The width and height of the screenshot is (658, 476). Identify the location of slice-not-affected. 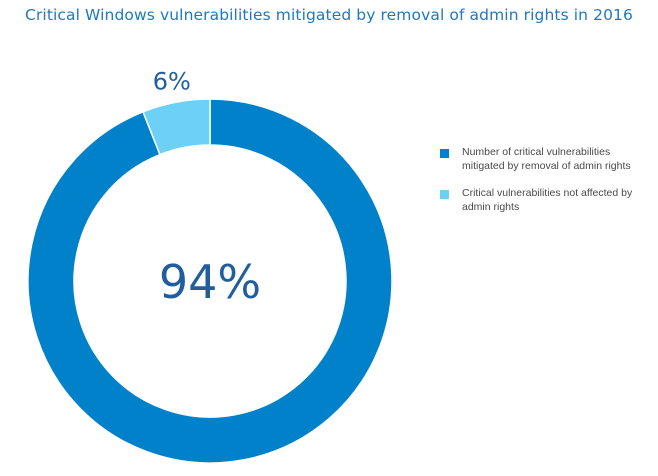
(176, 127).